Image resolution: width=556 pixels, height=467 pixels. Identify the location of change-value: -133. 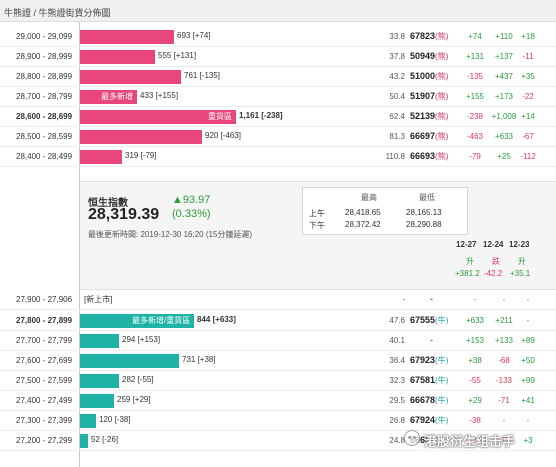
(503, 380).